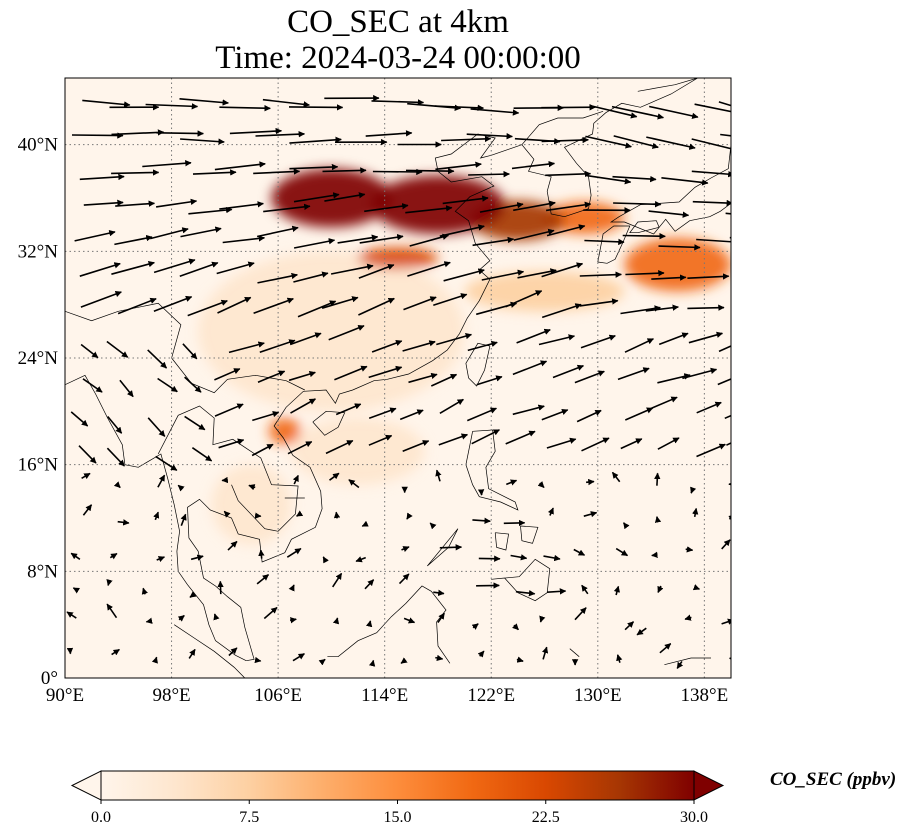 The image size is (916, 836). I want to click on colorbar-tick-label: 15.0, so click(398, 817).